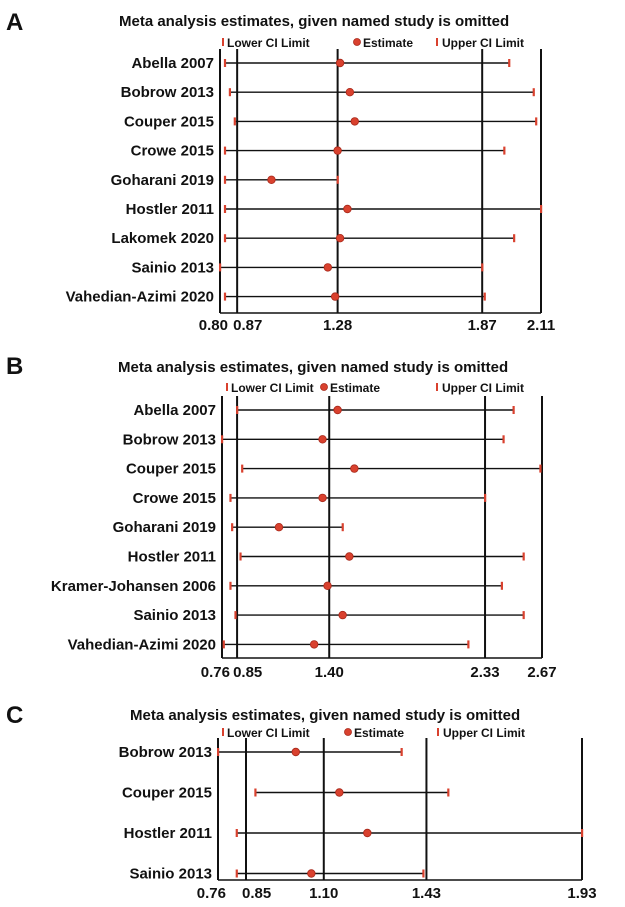 The image size is (625, 907). I want to click on study-row: Kramer-Johansen 2006, so click(277, 586).